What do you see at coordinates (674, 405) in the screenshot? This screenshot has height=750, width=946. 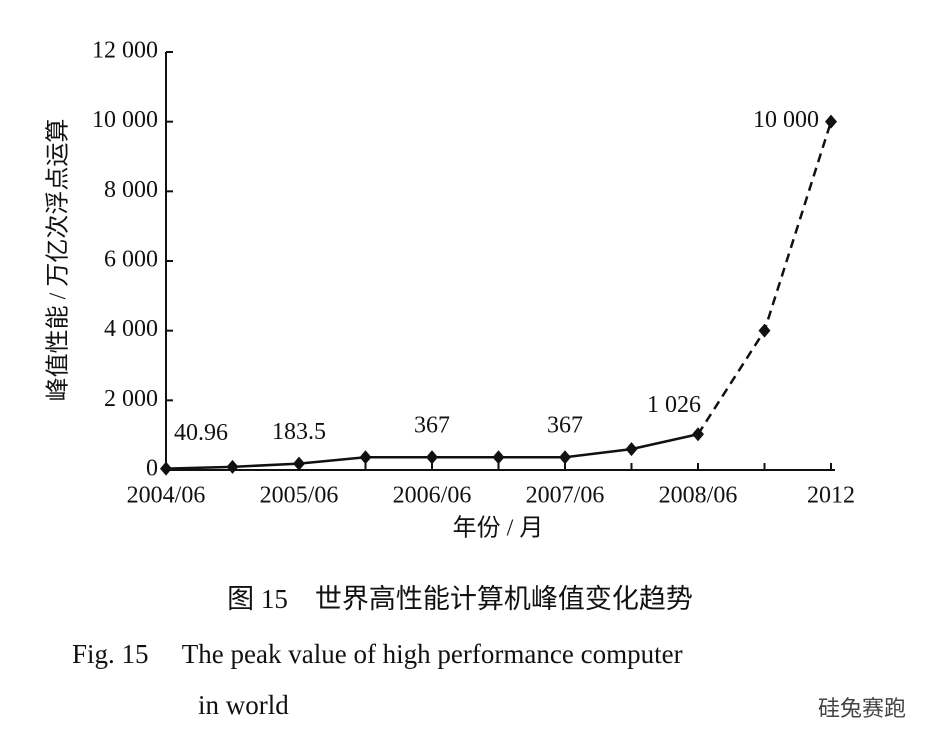 I see `data-label: 1 026` at bounding box center [674, 405].